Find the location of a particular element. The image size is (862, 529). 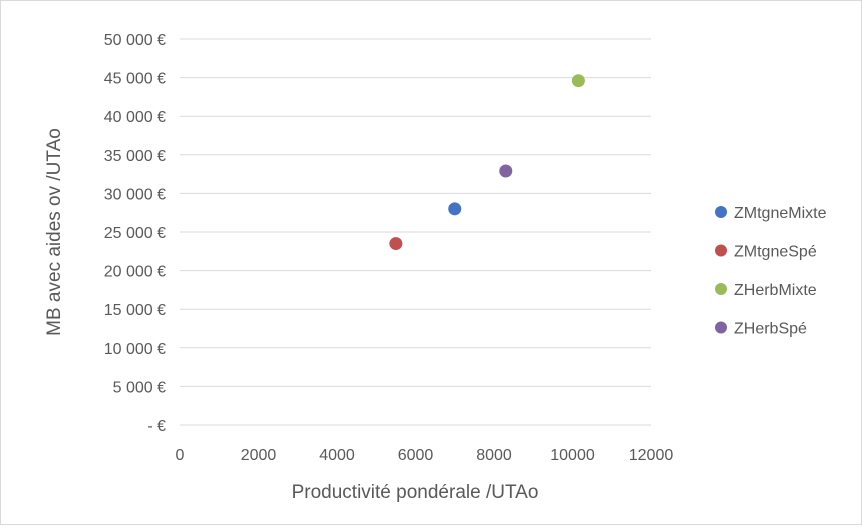

legend: ZMtgneMixte ZMtgneSpé ZHerbMixte ZHerbSpé is located at coordinates (771, 271).